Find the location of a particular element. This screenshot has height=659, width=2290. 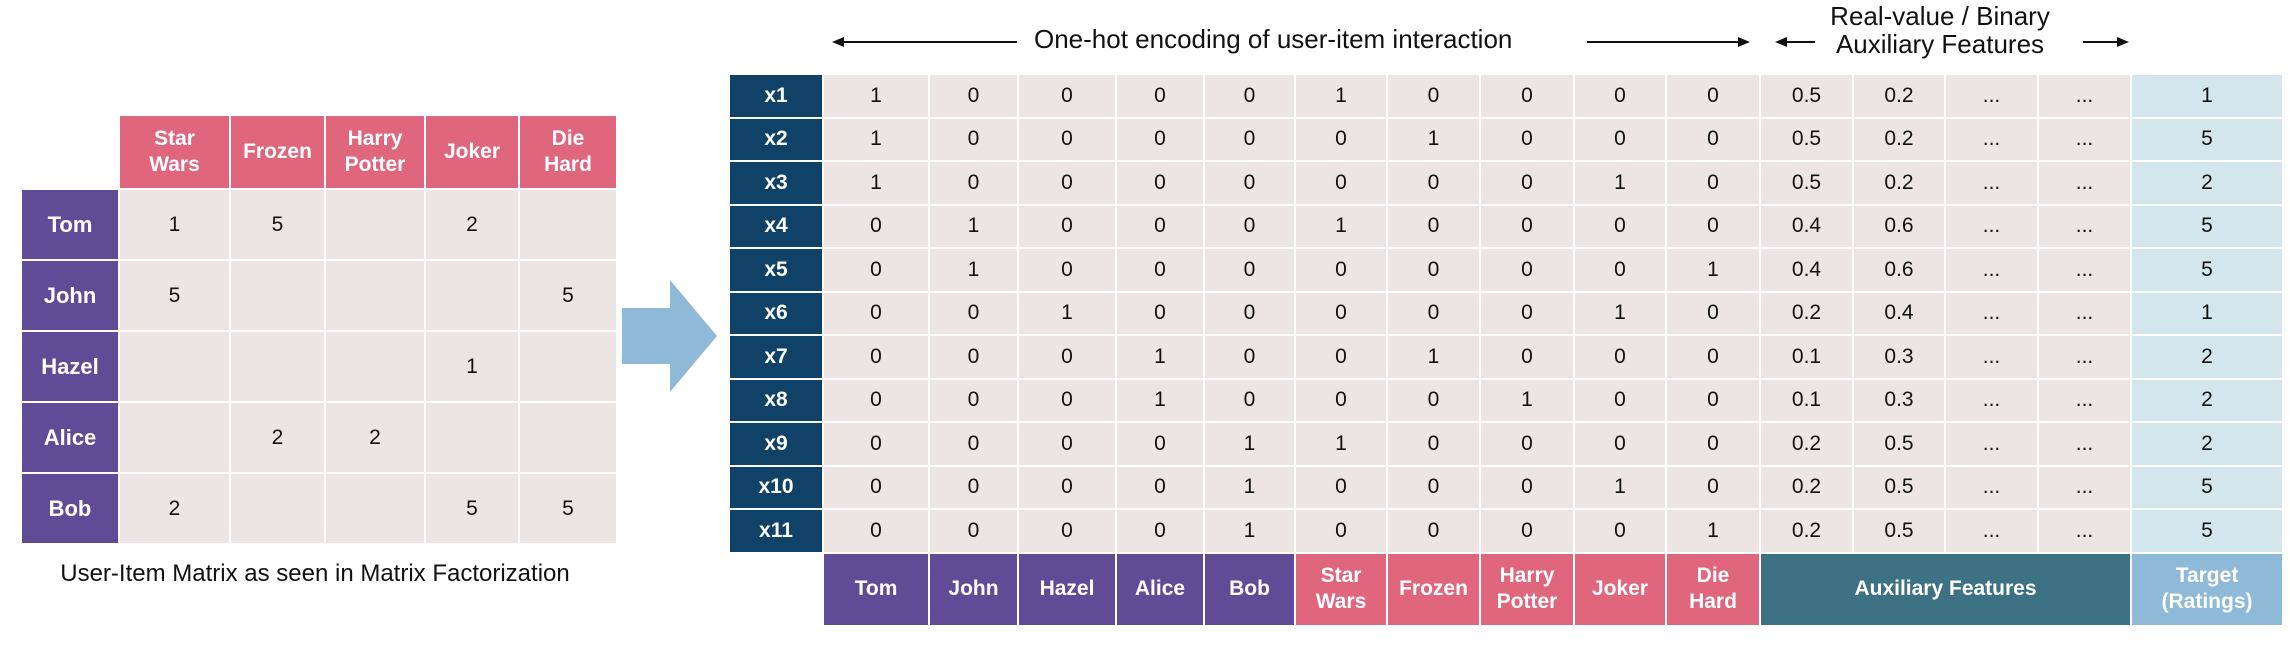

user-header: Bob is located at coordinates (70, 508).